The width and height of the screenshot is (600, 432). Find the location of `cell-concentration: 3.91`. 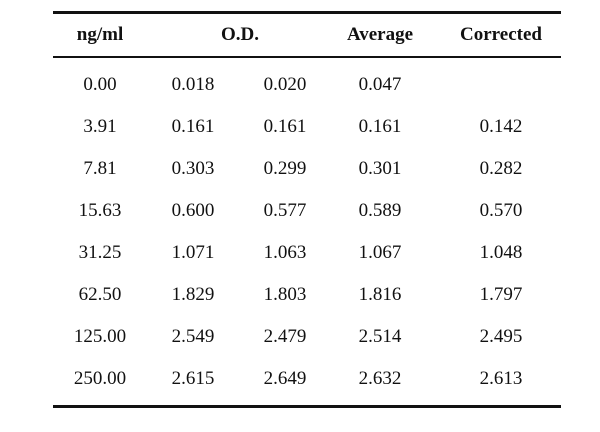

cell-concentration: 3.91 is located at coordinates (100, 126).